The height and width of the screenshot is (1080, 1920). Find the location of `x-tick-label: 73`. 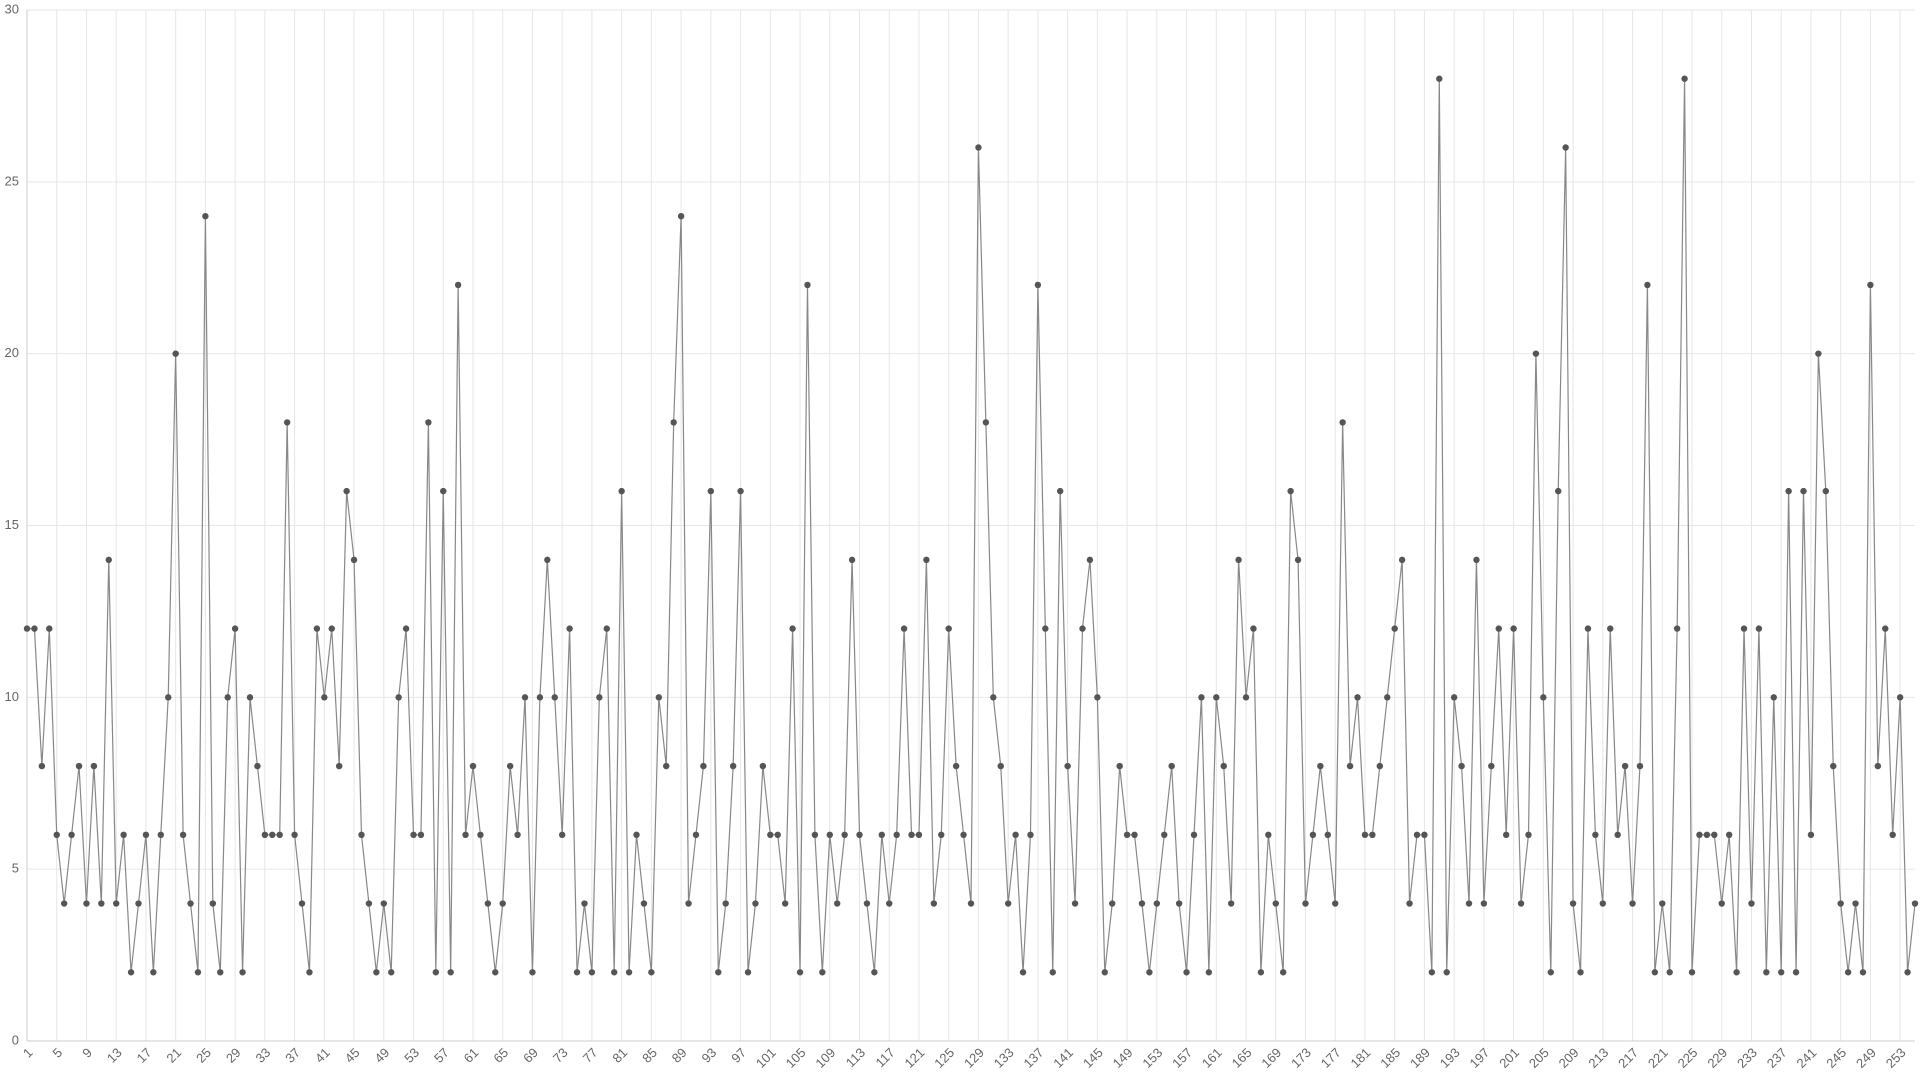

x-tick-label: 73 is located at coordinates (560, 1055).